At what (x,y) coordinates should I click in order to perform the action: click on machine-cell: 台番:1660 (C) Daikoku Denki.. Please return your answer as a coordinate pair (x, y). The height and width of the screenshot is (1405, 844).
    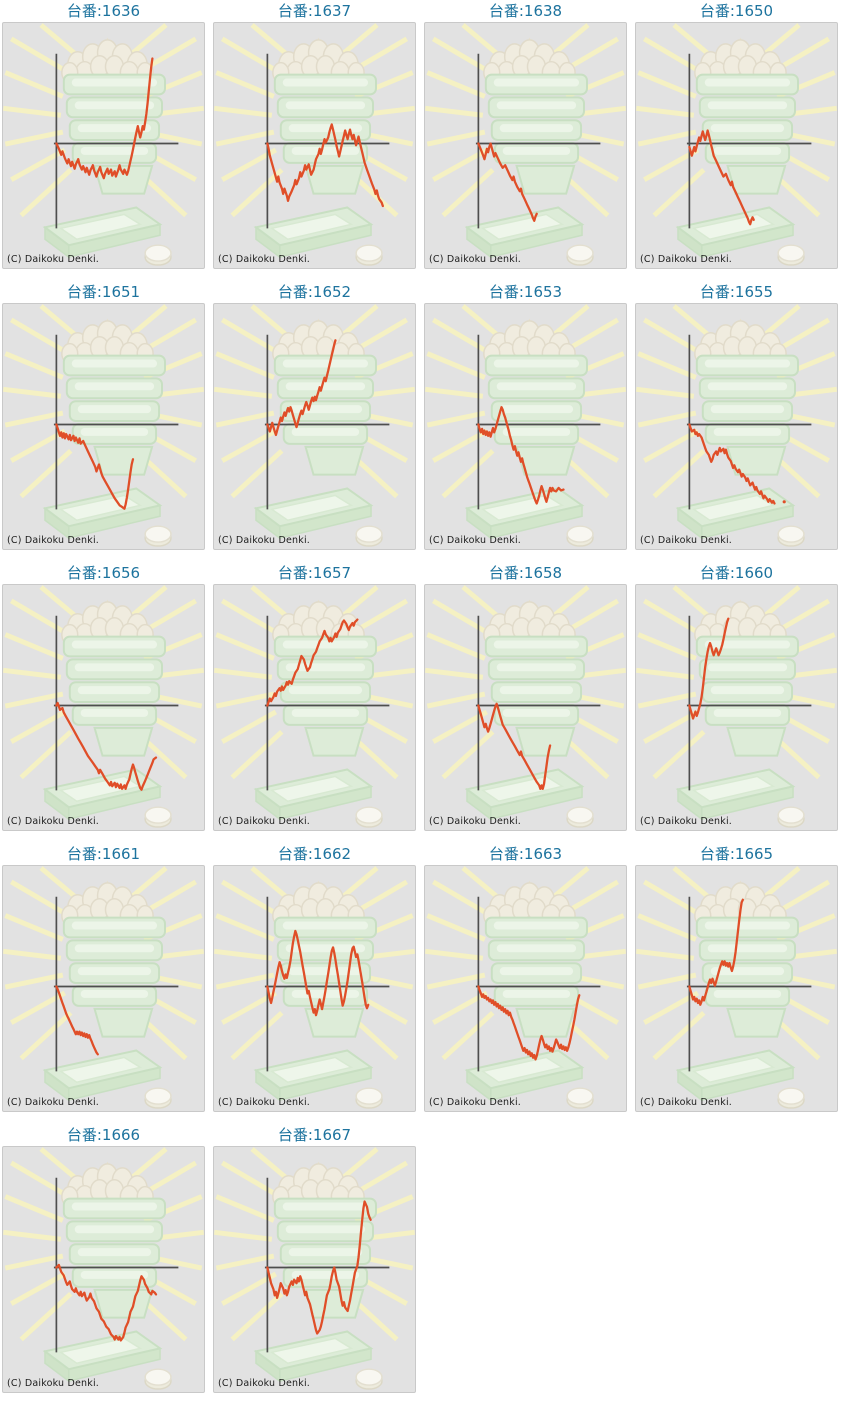
    Looking at the image, I should click on (738, 696).